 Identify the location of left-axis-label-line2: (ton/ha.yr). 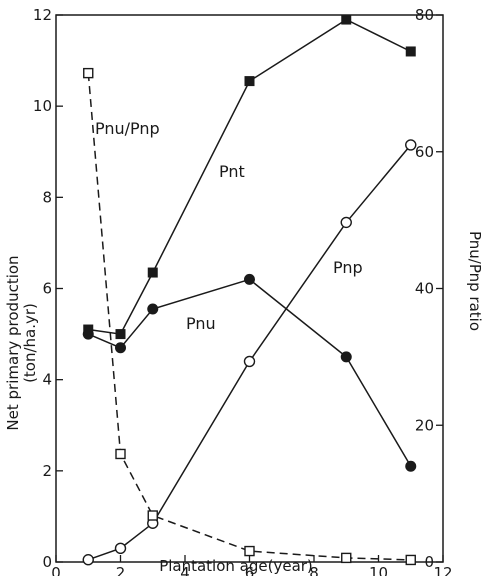
(30, 343).